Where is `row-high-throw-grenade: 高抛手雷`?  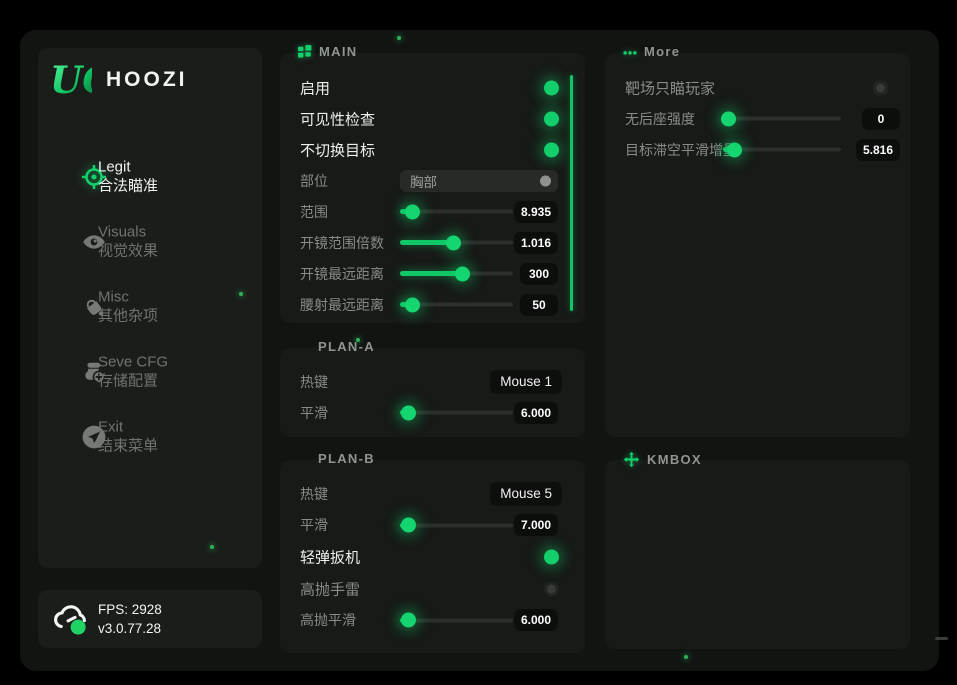
row-high-throw-grenade: 高抛手雷 is located at coordinates (432, 589).